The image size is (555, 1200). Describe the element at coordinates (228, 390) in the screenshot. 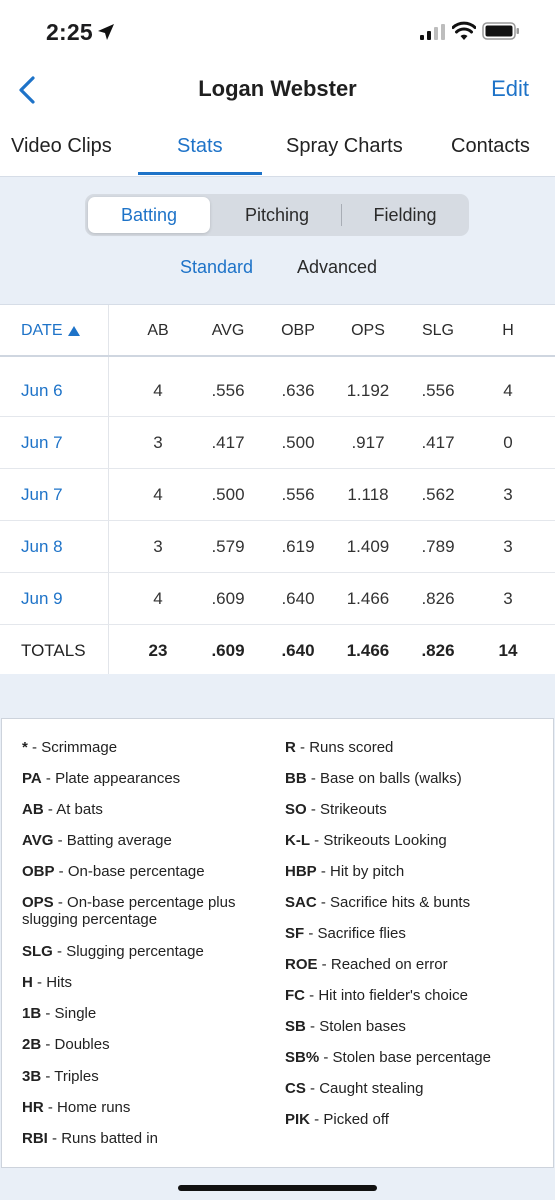

I see `cell-avg: .556` at that location.